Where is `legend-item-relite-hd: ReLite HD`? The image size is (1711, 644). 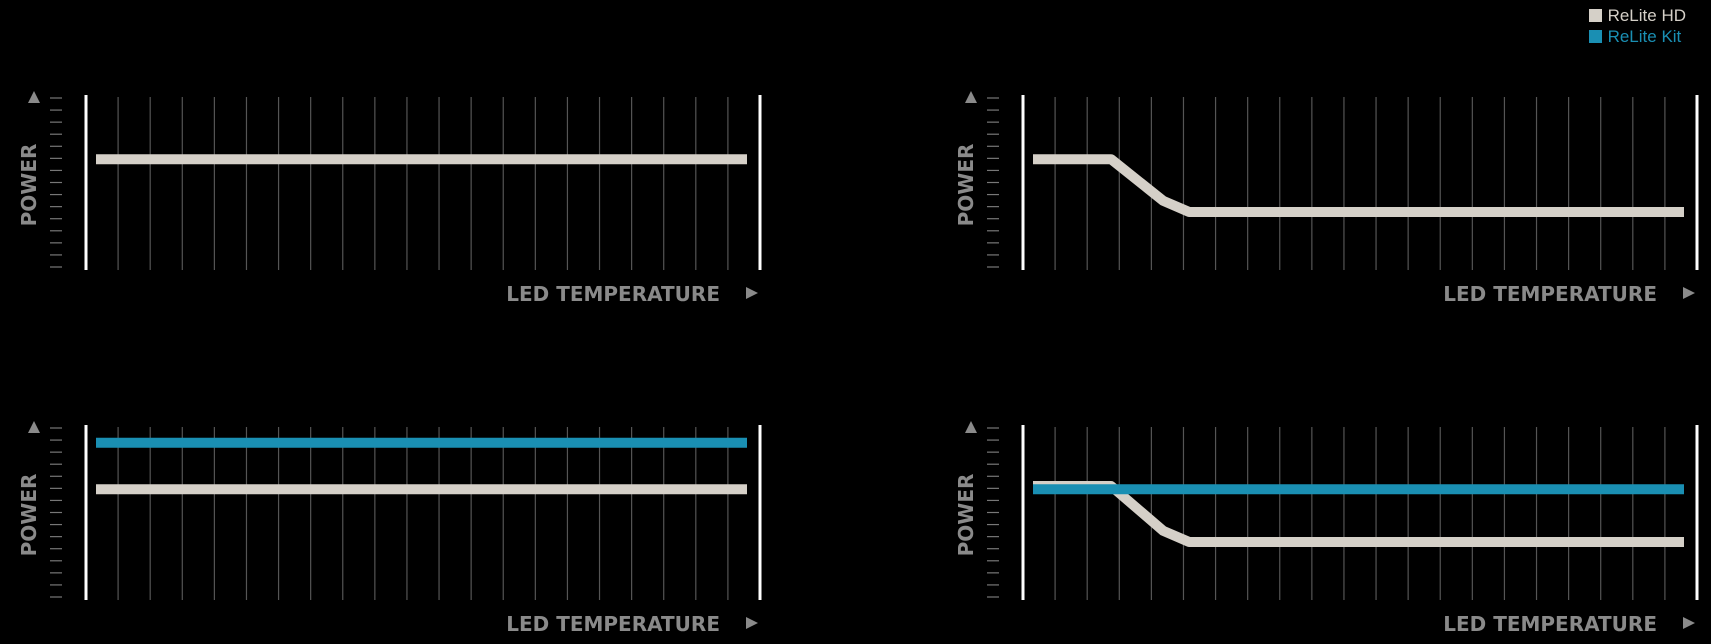 legend-item-relite-hd: ReLite HD is located at coordinates (1637, 15).